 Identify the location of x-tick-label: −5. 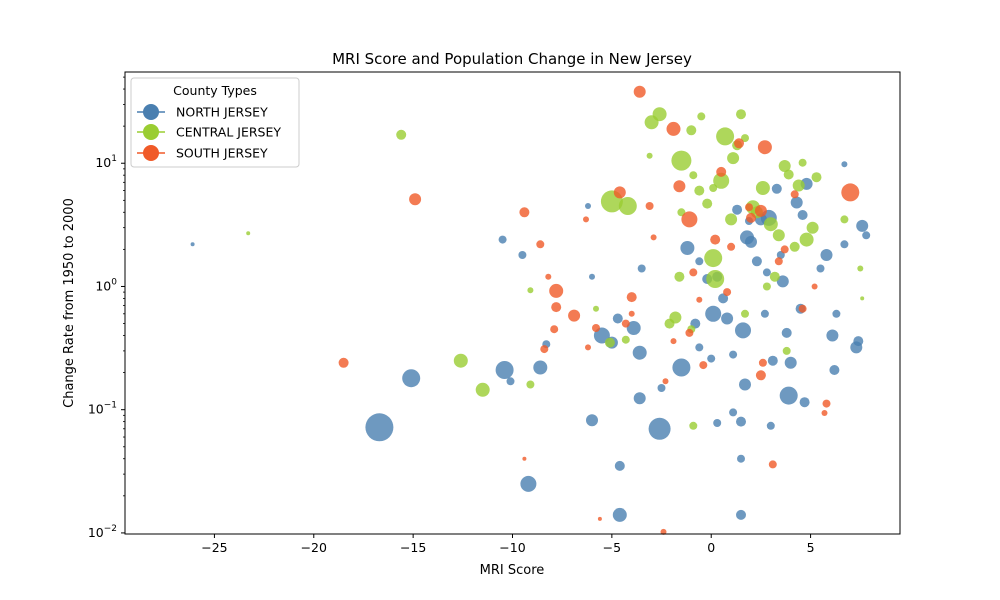
(612, 547).